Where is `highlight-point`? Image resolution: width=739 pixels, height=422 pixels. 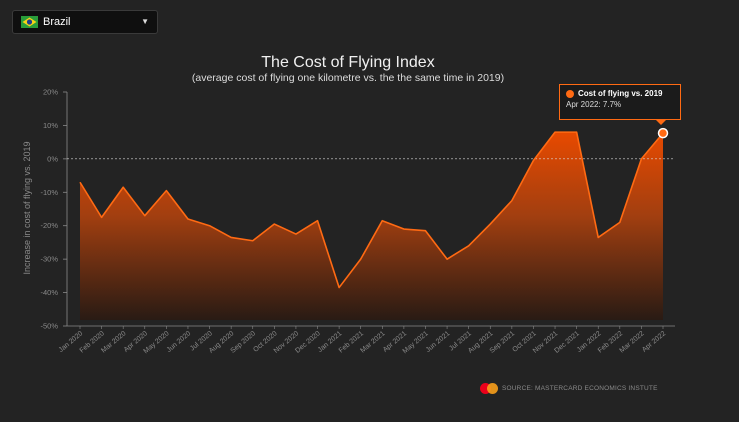 highlight-point is located at coordinates (663, 133).